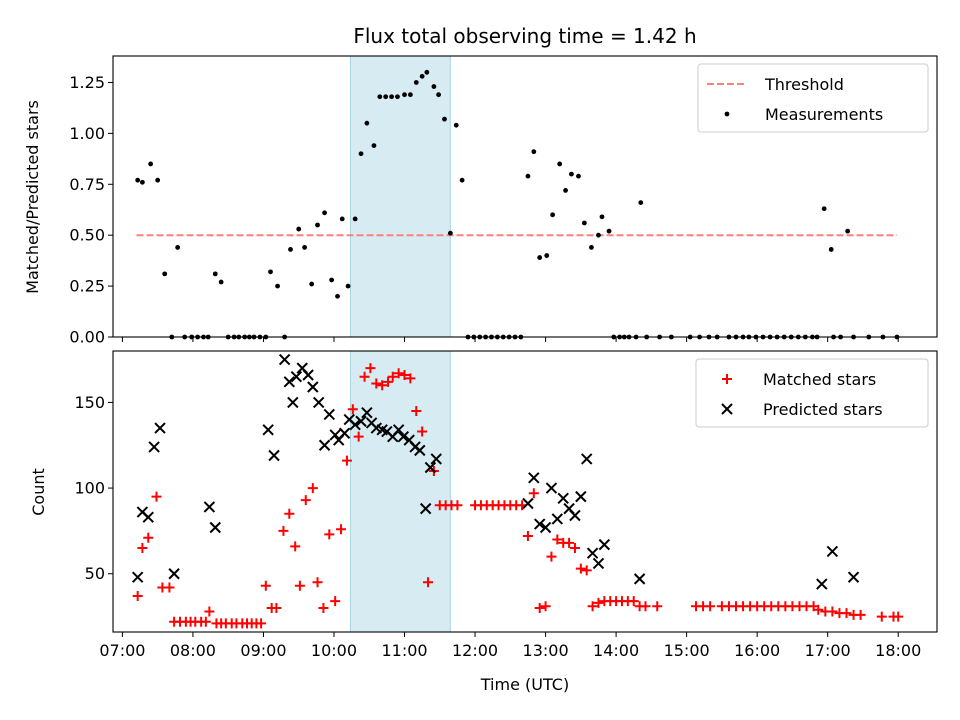 The image size is (960, 720). What do you see at coordinates (819, 379) in the screenshot?
I see `legend-matched-label: Matched stars` at bounding box center [819, 379].